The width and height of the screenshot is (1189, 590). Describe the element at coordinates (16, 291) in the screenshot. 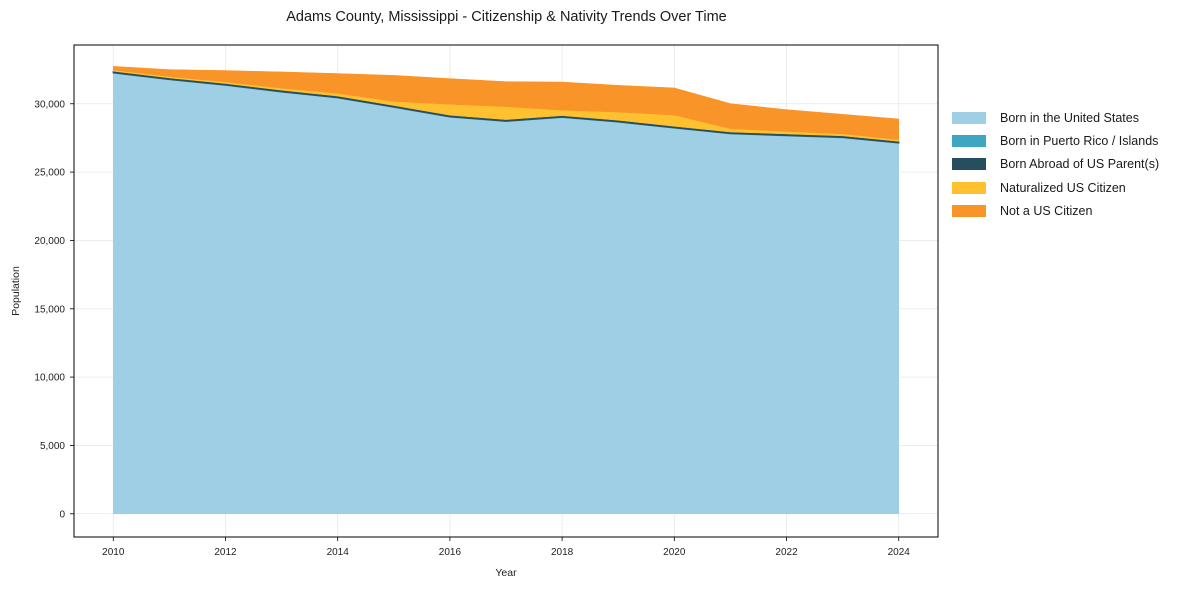

I see `y-axis-label: Population` at that location.